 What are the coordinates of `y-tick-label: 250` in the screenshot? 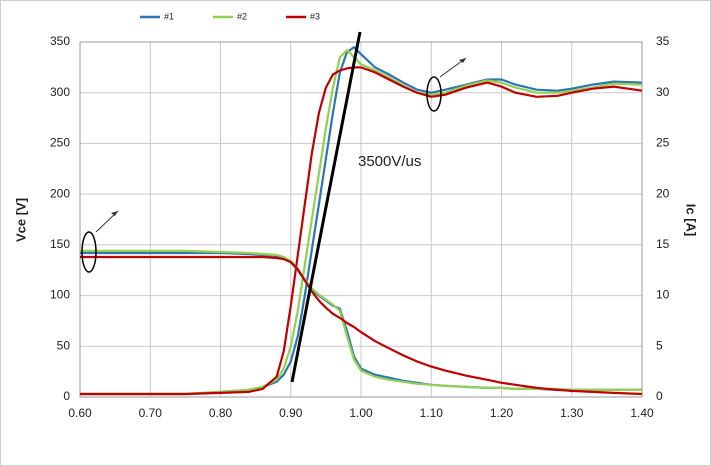 It's located at (60, 143).